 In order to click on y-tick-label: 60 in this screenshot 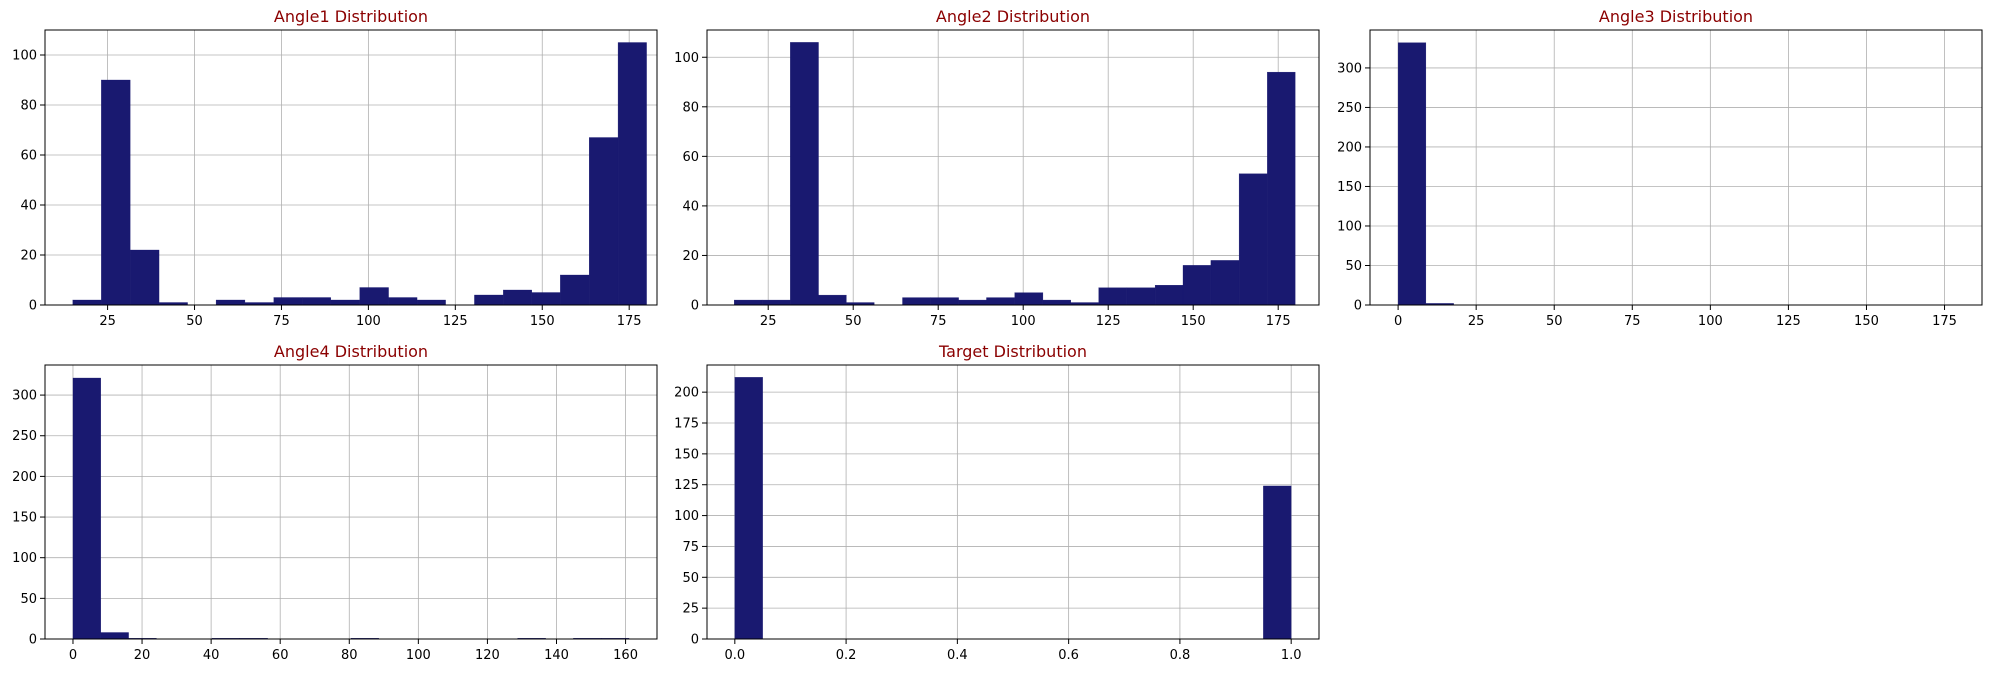, I will do `click(690, 157)`.